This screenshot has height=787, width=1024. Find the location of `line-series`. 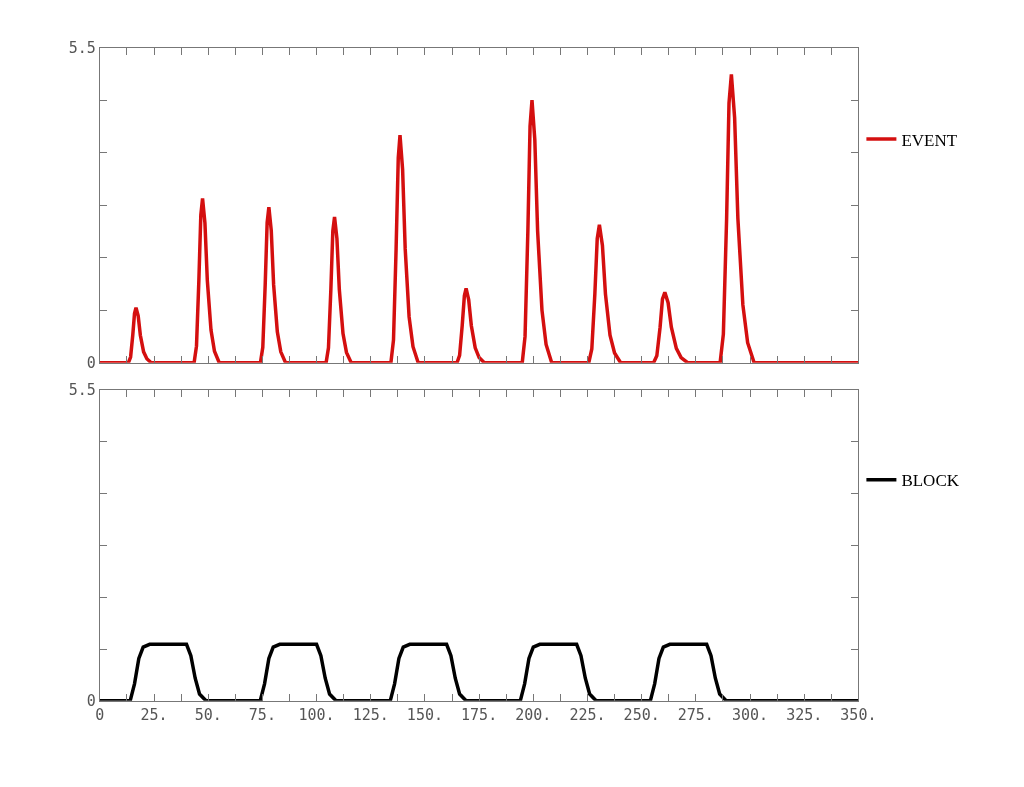

line-series is located at coordinates (479, 671).